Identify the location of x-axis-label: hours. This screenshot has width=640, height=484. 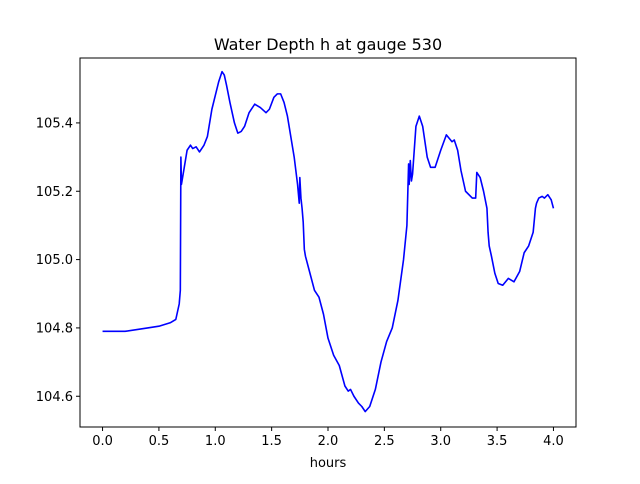
(328, 463).